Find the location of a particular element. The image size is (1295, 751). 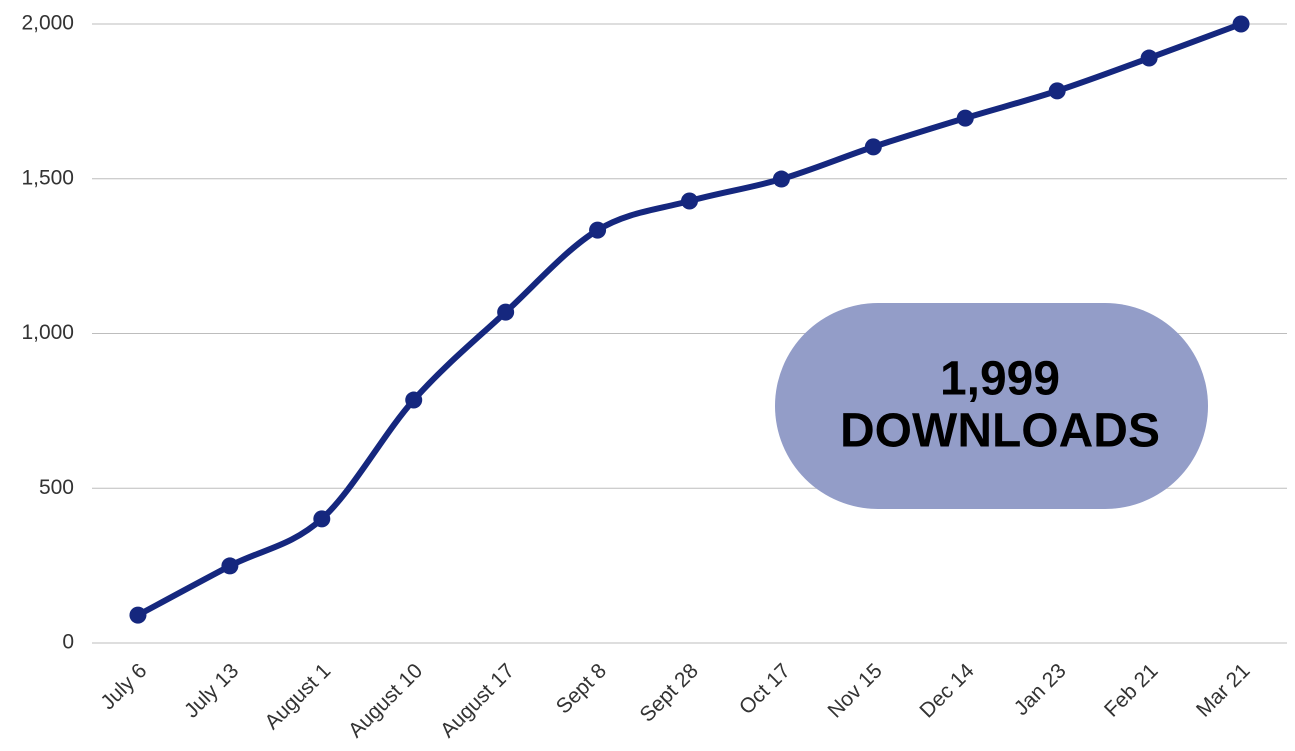

x-tick-label: August 10 is located at coordinates (385, 700).